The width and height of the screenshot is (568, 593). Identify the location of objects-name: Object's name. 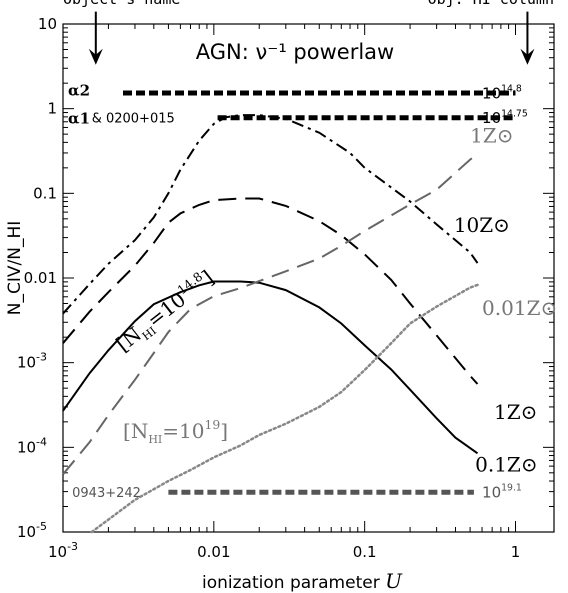
(121, 4).